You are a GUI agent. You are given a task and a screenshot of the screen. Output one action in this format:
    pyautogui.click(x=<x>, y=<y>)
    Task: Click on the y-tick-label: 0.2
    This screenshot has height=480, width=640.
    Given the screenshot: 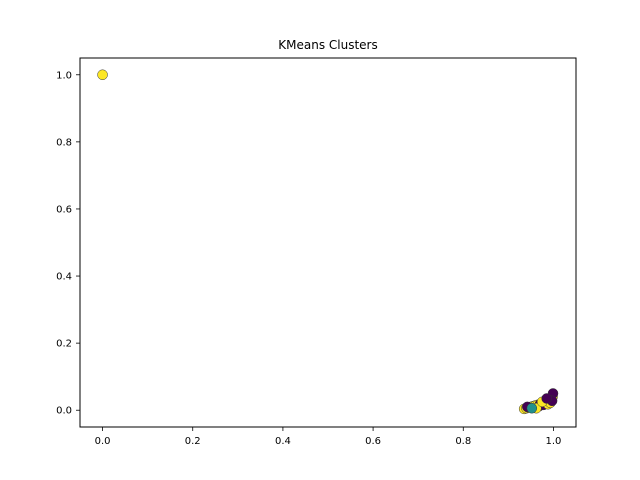 What is the action you would take?
    pyautogui.click(x=64, y=344)
    